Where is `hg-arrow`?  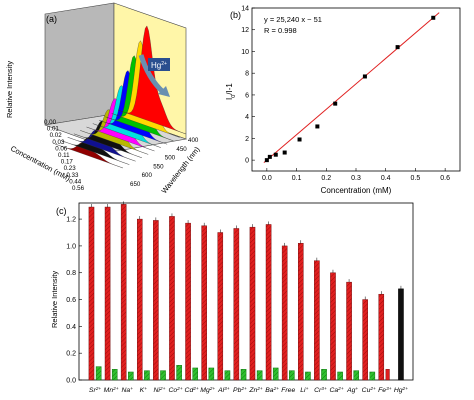 hg-arrow is located at coordinates (151, 74).